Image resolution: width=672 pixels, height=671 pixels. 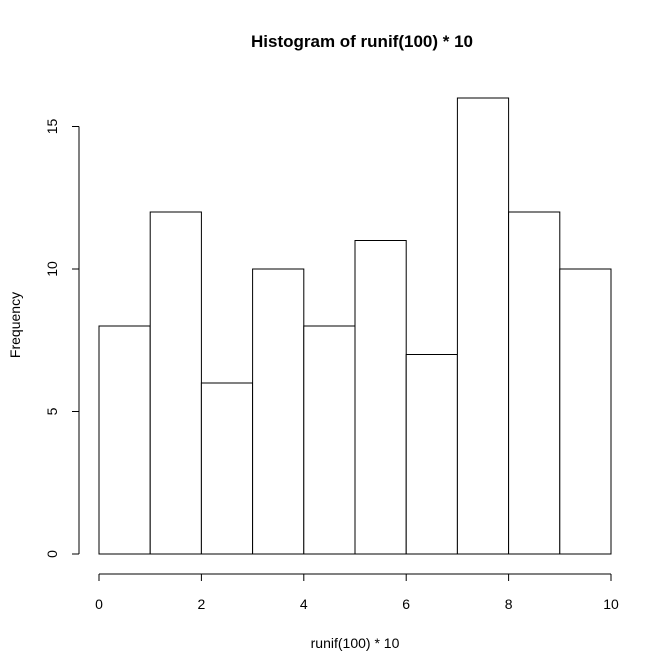 What do you see at coordinates (357, 592) in the screenshot?
I see `x-axis: 0 2 4 6 8 10` at bounding box center [357, 592].